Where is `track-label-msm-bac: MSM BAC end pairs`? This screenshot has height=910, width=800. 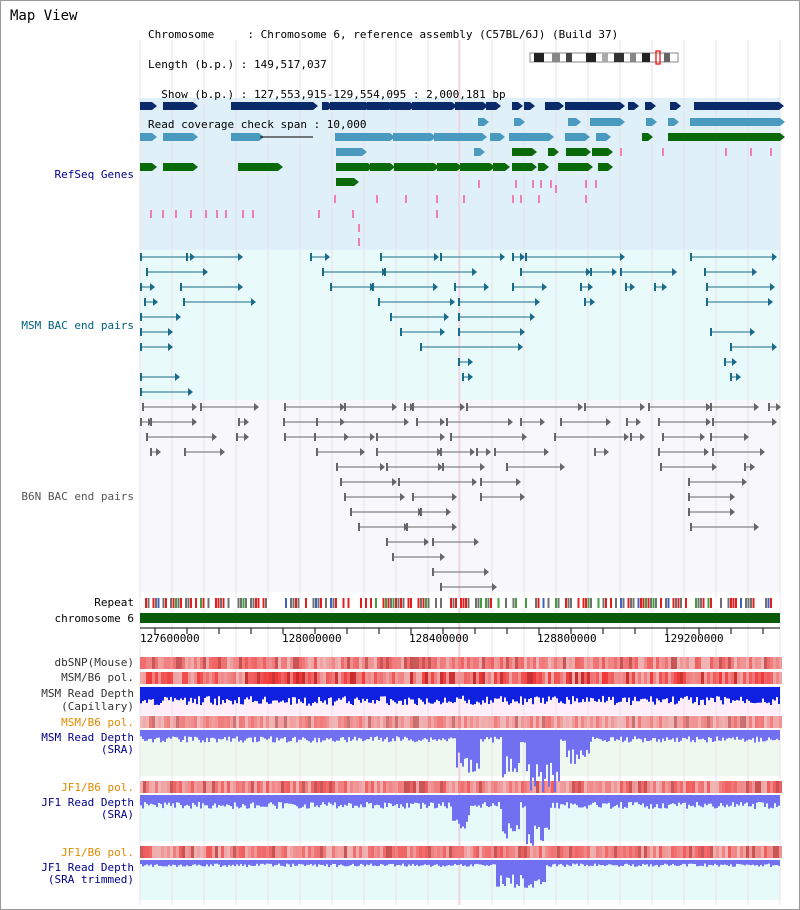 track-label-msm-bac: MSM BAC end pairs is located at coordinates (77, 325).